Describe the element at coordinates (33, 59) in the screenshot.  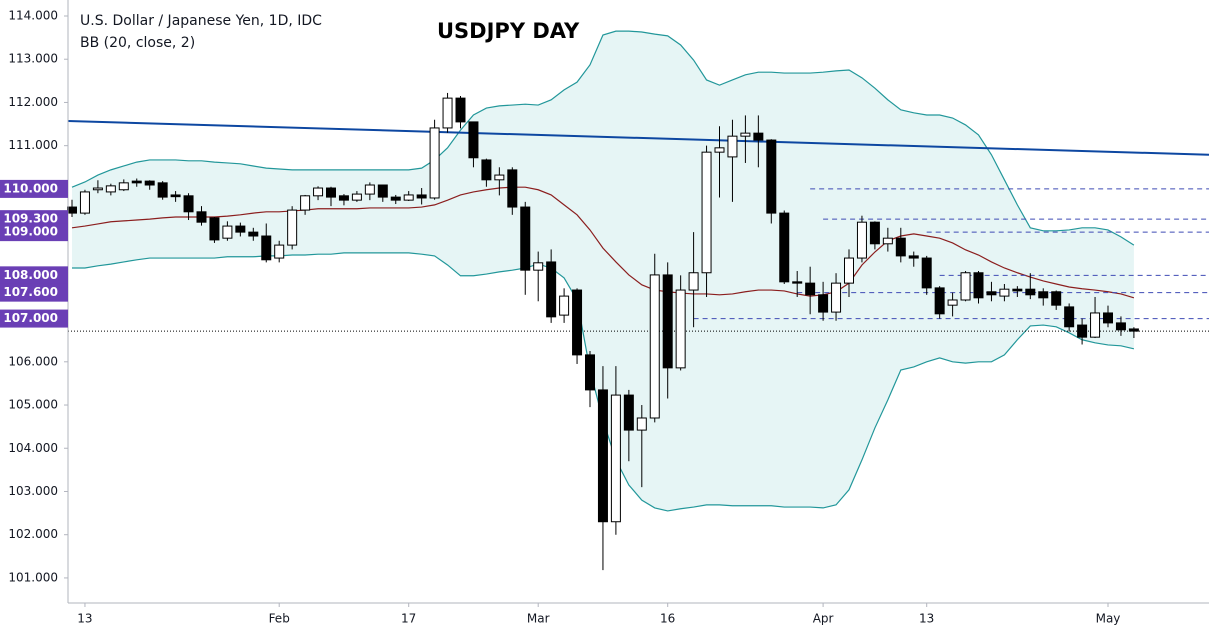
I see `y-tick-label: 113.000` at that location.